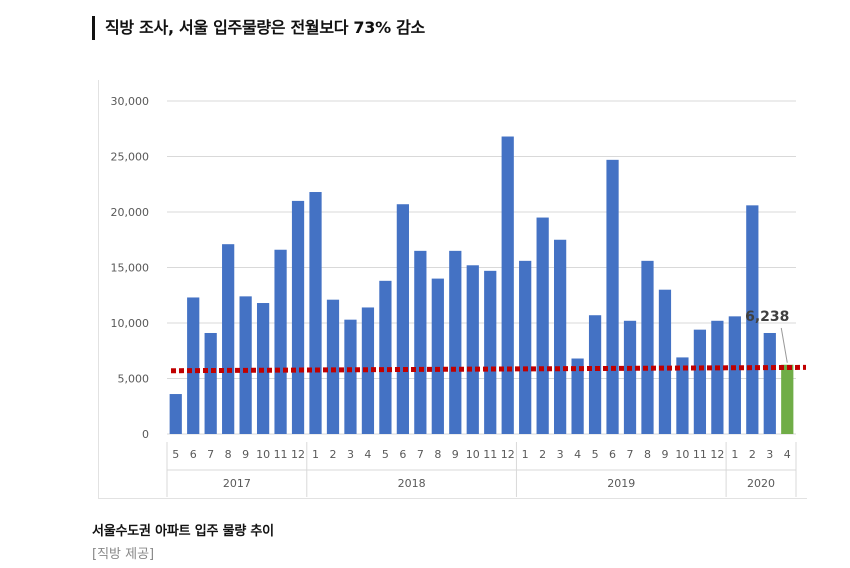 This screenshot has width=850, height=568. What do you see at coordinates (787, 399) in the screenshot?
I see `bar-highlight` at bounding box center [787, 399].